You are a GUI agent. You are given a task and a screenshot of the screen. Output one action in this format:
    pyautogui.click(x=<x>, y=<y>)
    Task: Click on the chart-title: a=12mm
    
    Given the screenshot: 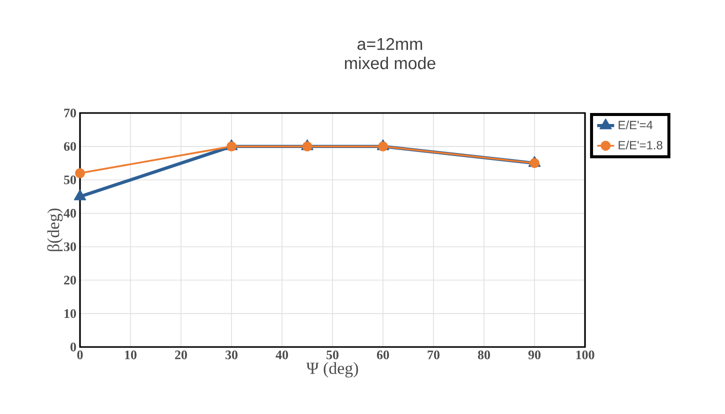 What is the action you would take?
    pyautogui.click(x=390, y=44)
    